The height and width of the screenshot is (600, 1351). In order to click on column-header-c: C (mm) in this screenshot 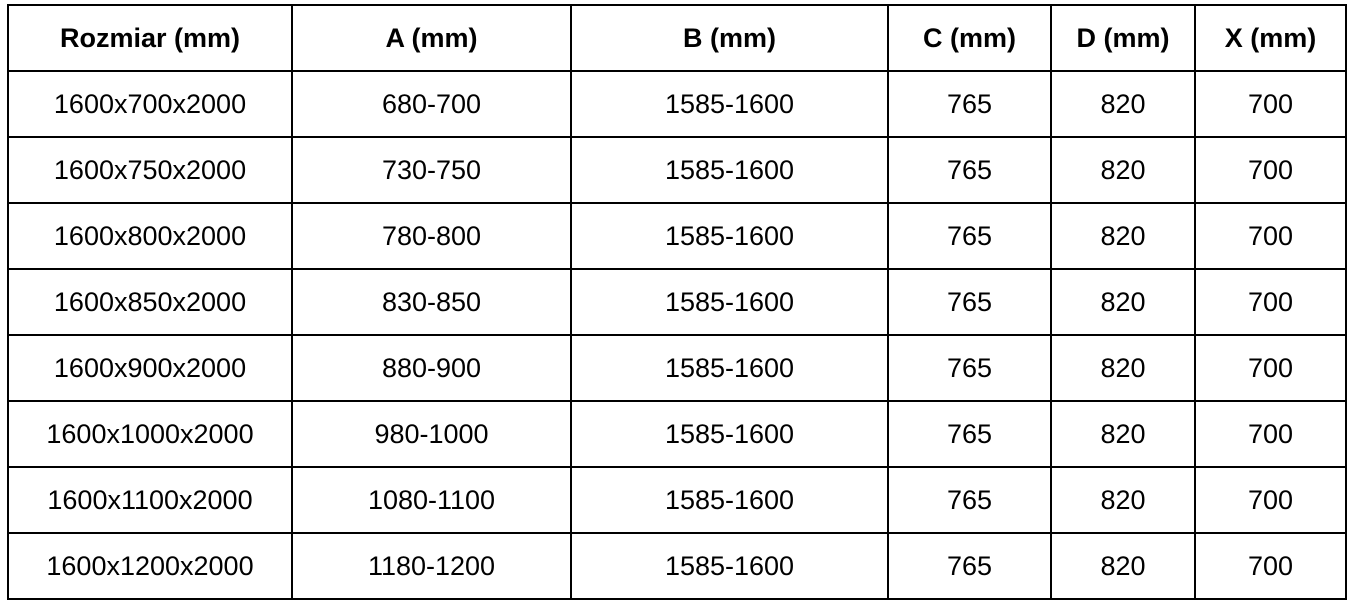, I will do `click(969, 38)`.